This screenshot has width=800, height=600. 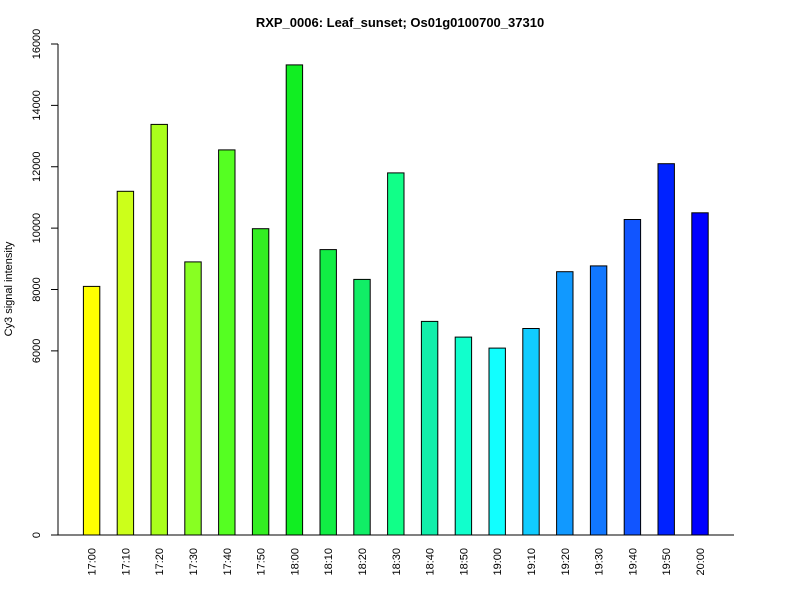 I want to click on x-tick-label: 20:00, so click(x=701, y=562).